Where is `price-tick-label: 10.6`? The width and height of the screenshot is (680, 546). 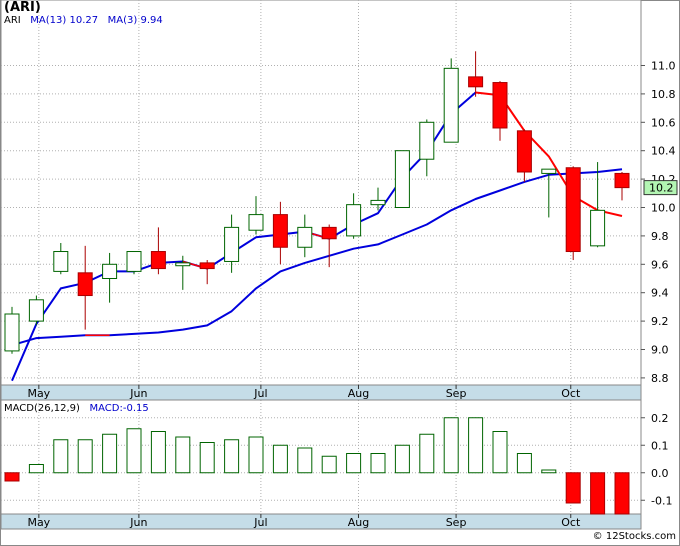
price-tick-label: 10.6 is located at coordinates (663, 122).